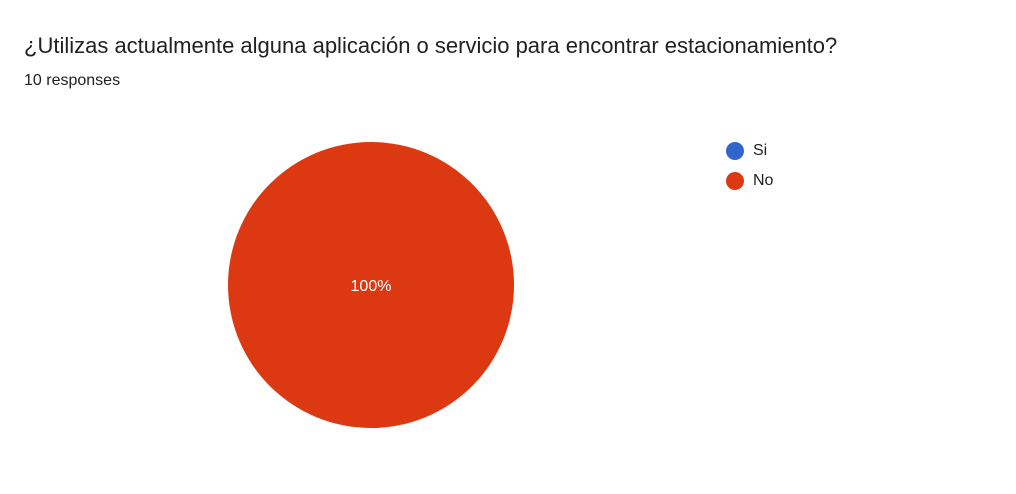  I want to click on pie-label-no: 100%, so click(371, 286).